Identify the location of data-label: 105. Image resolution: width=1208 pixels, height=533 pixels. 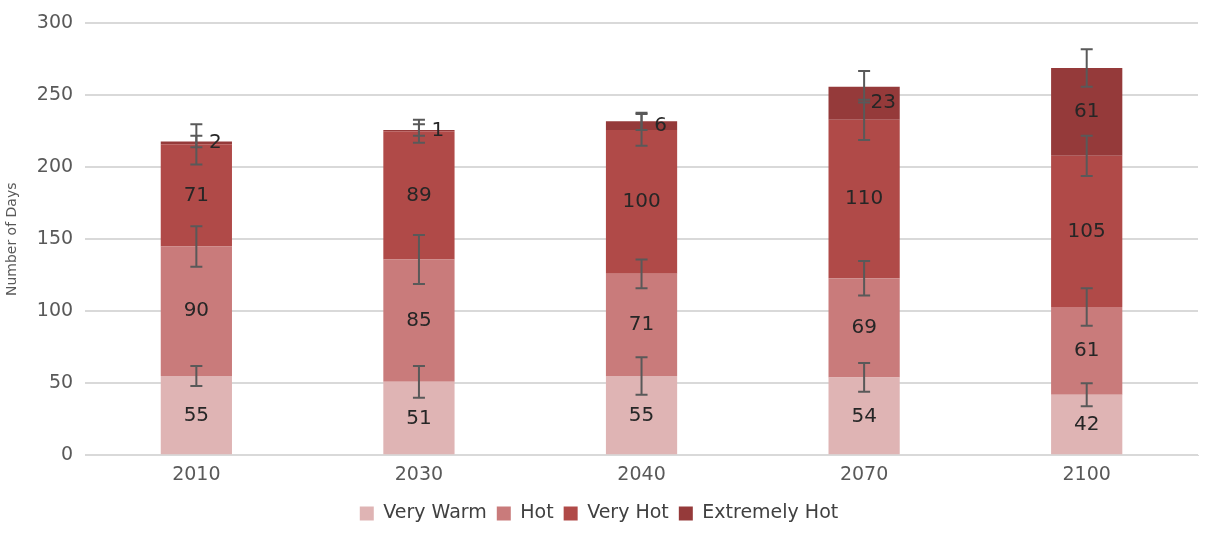
(1086, 229).